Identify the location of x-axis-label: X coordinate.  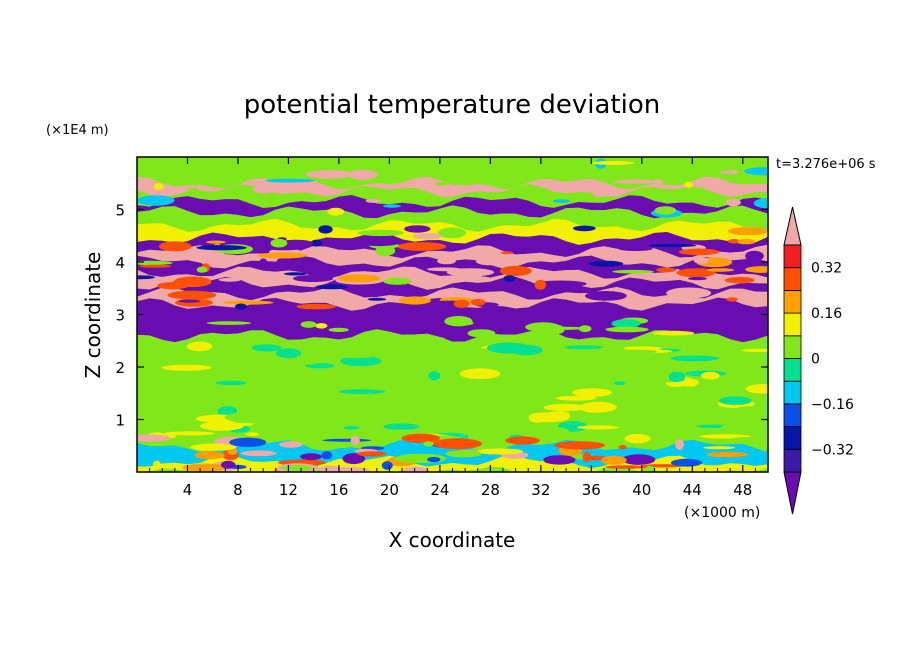
(452, 540).